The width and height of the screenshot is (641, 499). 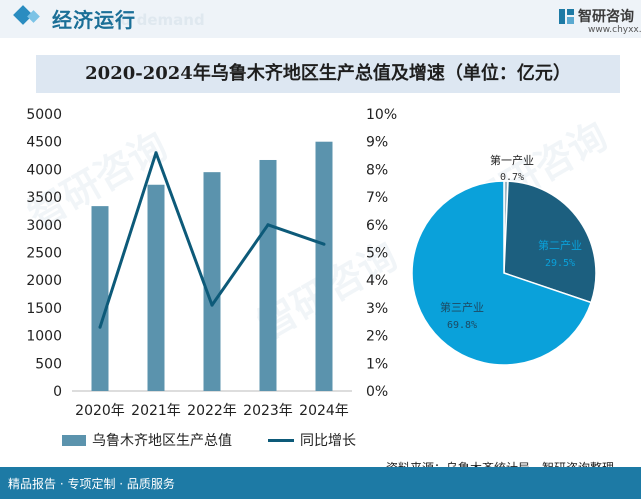 What do you see at coordinates (512, 160) in the screenshot?
I see `pie-label-name: 第一产业` at bounding box center [512, 160].